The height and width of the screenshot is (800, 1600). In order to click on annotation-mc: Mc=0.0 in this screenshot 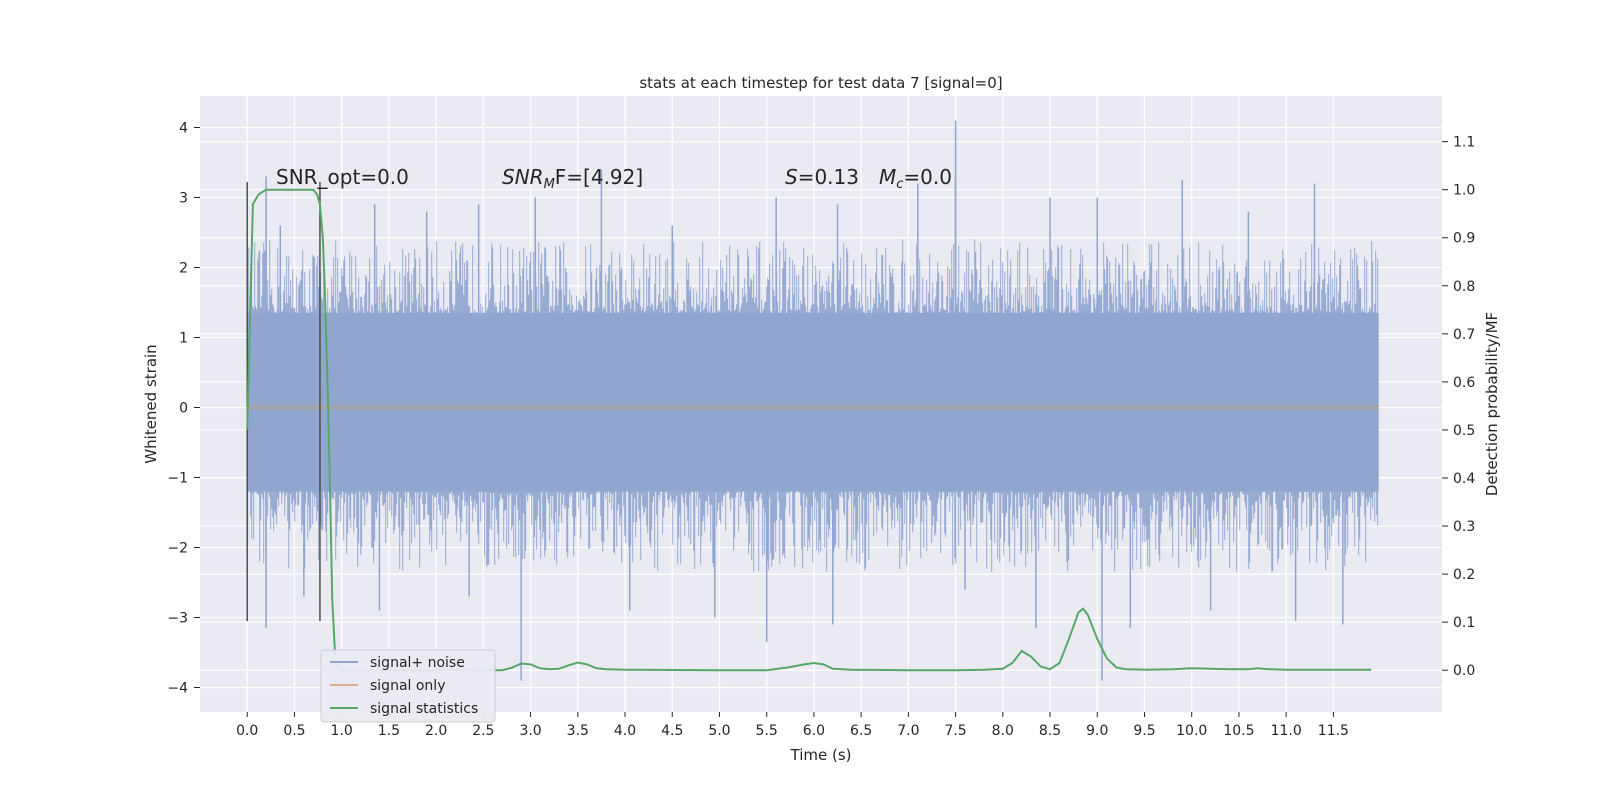, I will do `click(915, 178)`.